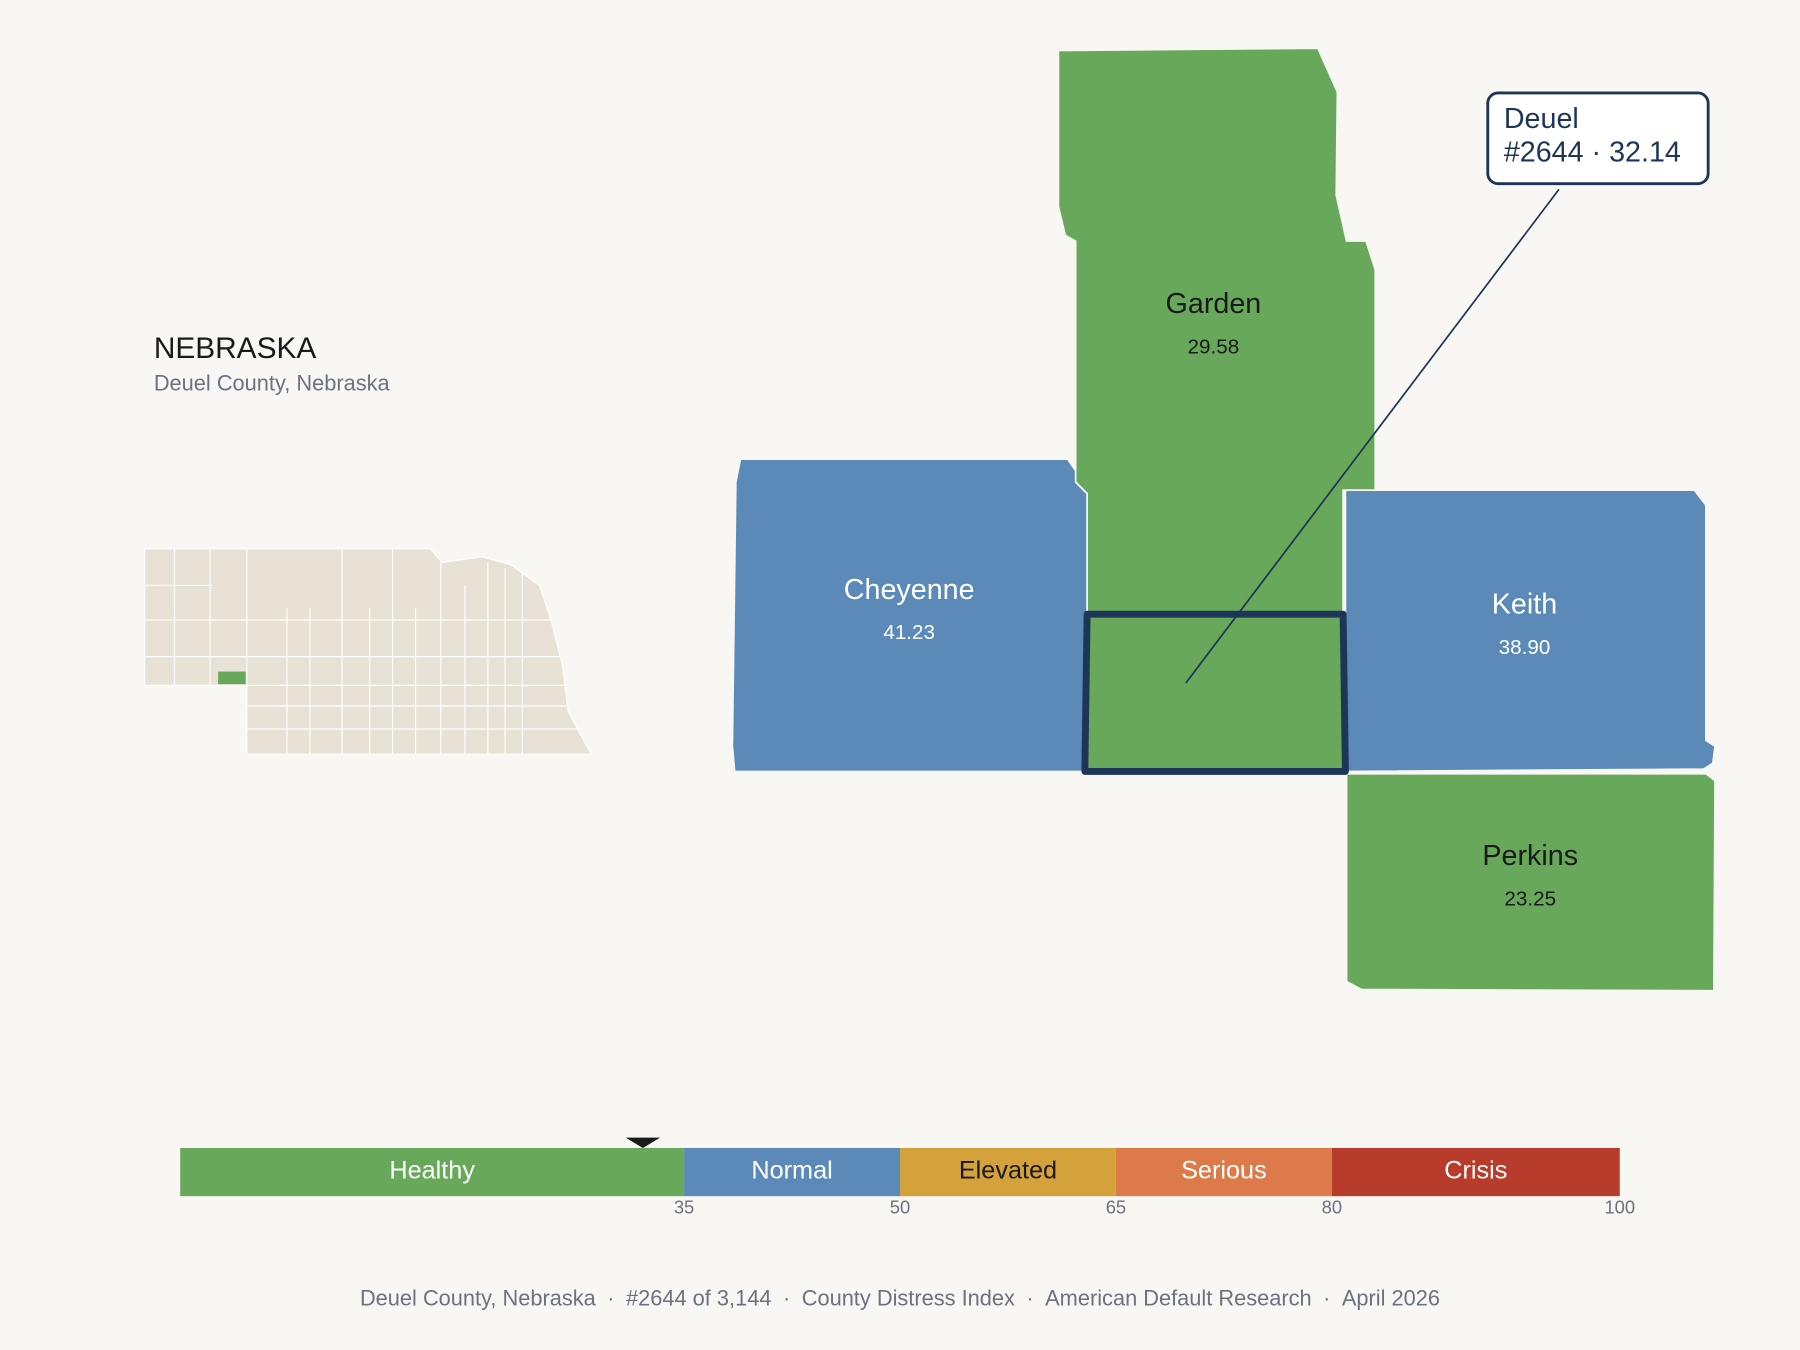  What do you see at coordinates (684, 1207) in the screenshot?
I see `scale-tick-label: 35` at bounding box center [684, 1207].